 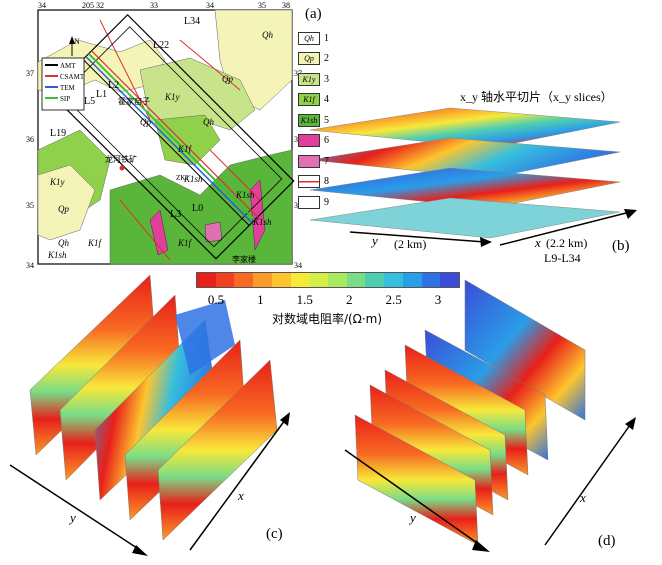 I want to click on grid-right-label: 34, so click(x=298, y=265).